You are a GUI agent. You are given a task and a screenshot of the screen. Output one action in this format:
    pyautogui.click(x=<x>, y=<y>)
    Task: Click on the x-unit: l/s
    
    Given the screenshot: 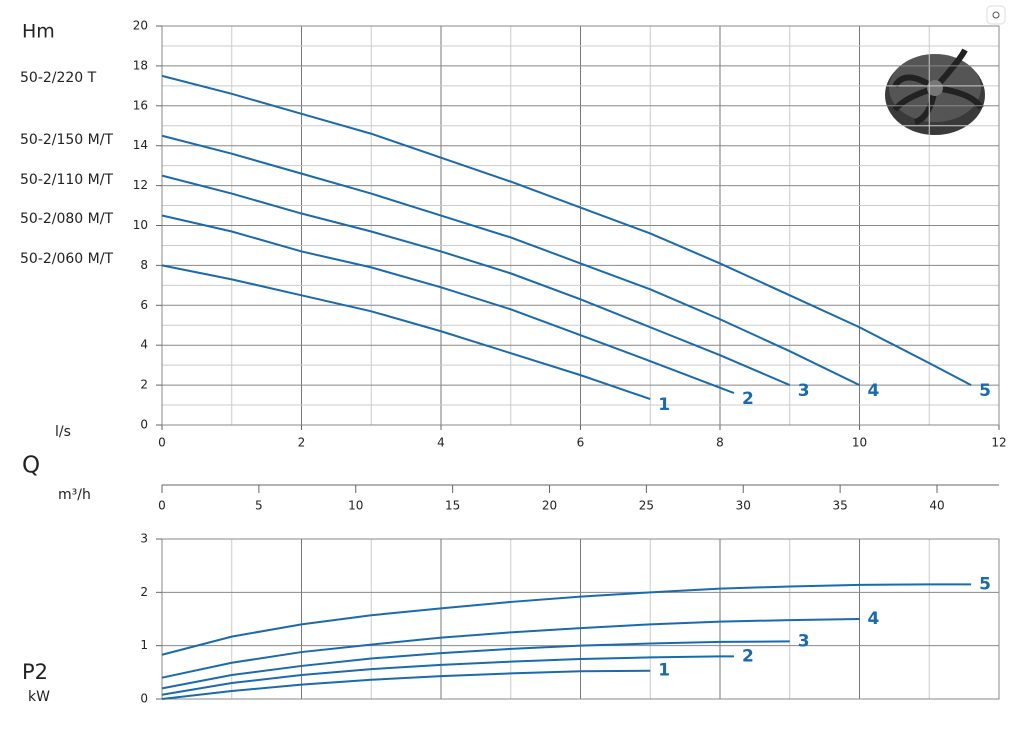 What is the action you would take?
    pyautogui.click(x=63, y=432)
    